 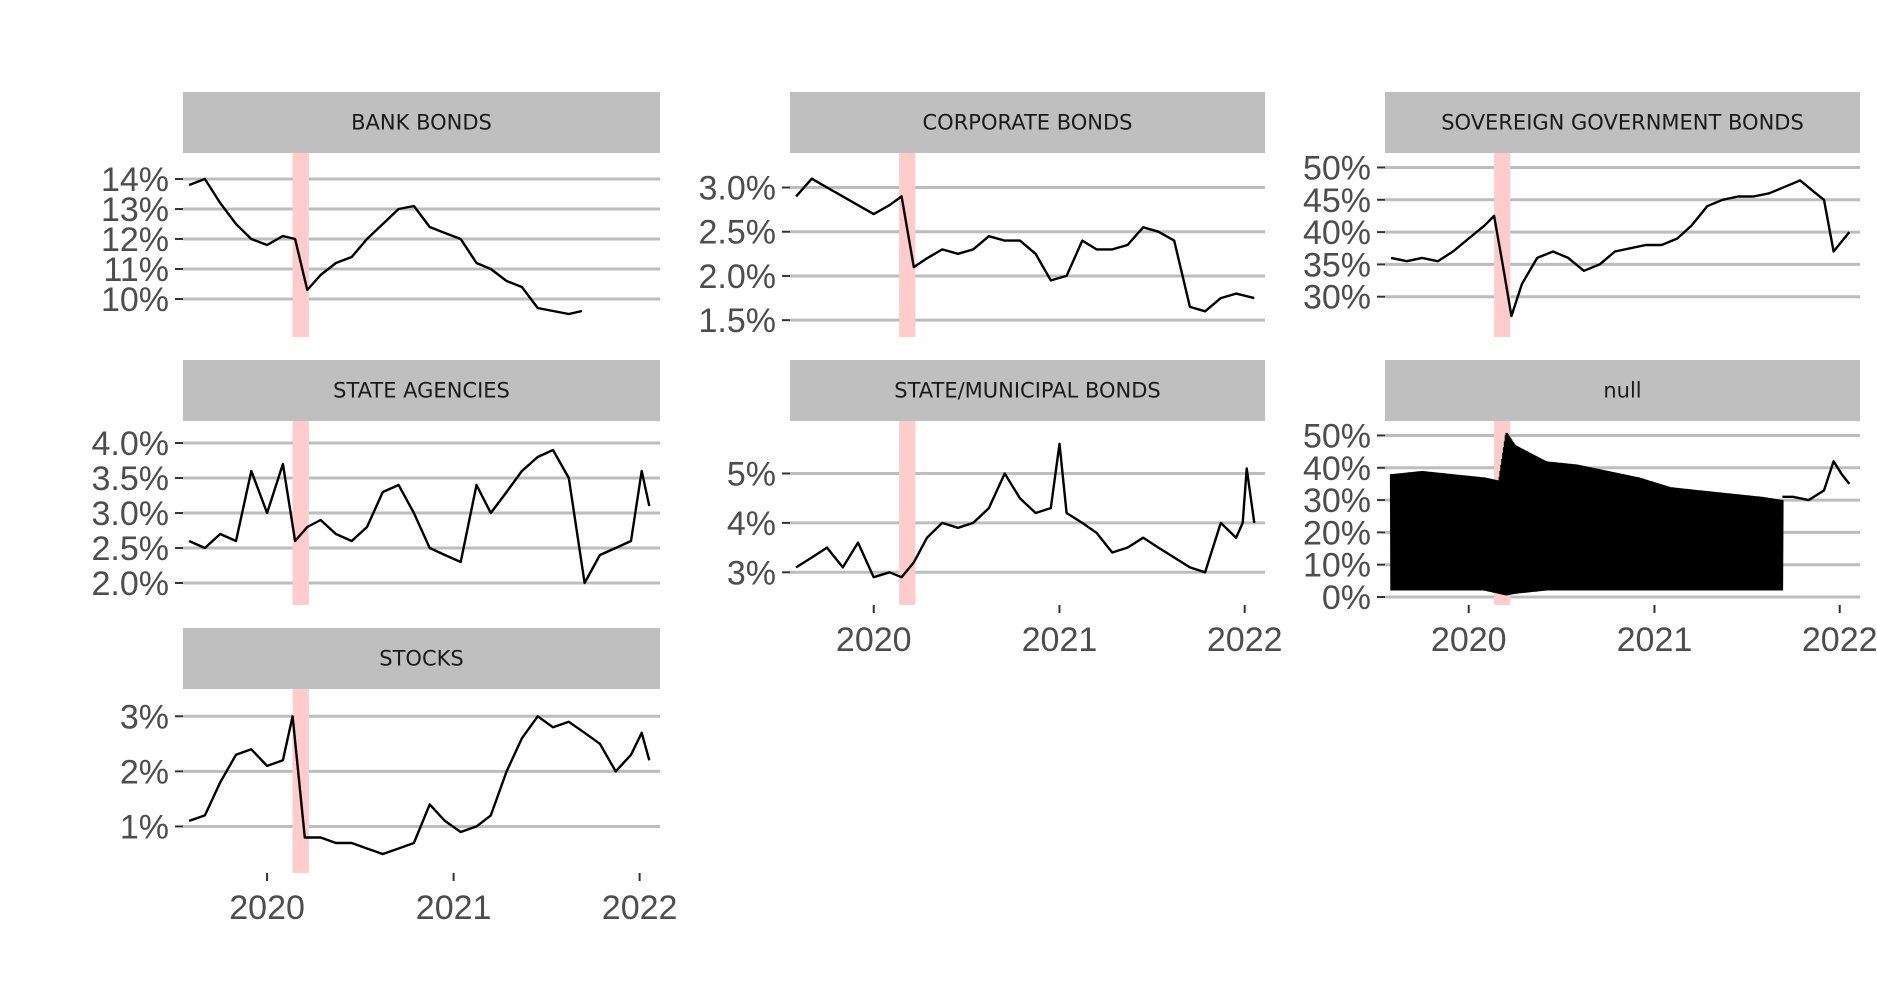 What do you see at coordinates (131, 444) in the screenshot?
I see `y-tick-label: 4.0%` at bounding box center [131, 444].